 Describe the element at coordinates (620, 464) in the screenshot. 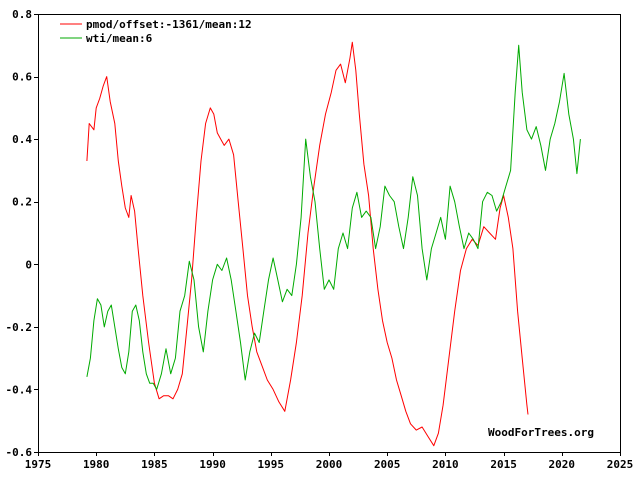

I see `x-tick-label: 2025` at that location.